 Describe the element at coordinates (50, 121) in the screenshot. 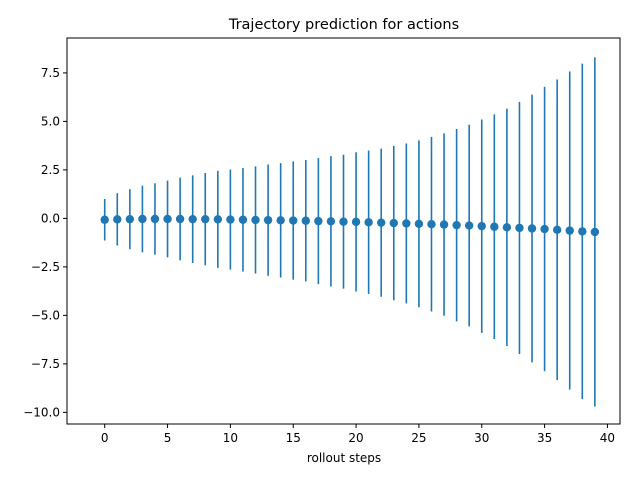

I see `y-tick-label: 5.0` at that location.